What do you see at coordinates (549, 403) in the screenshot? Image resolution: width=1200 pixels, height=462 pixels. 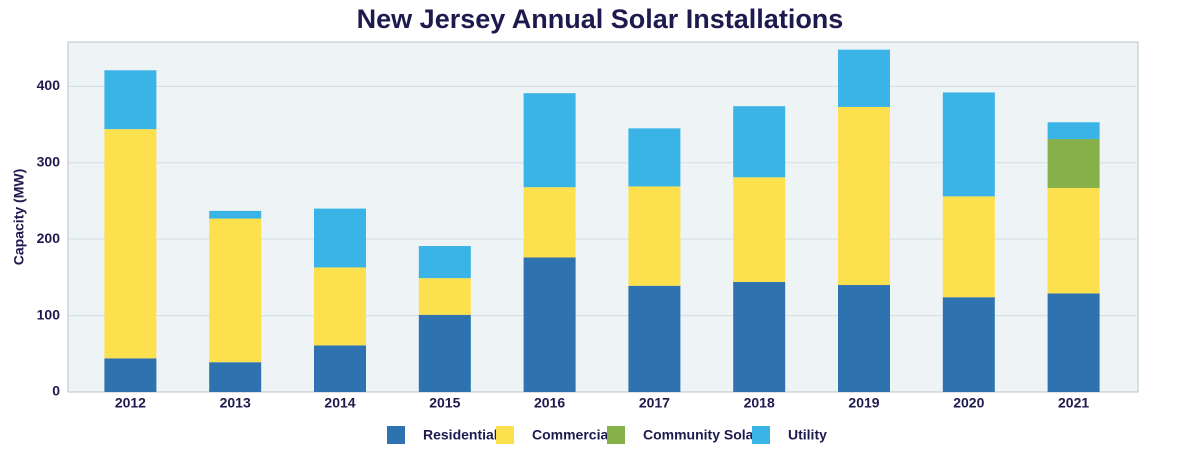 I see `x-tick-label: 2016` at bounding box center [549, 403].